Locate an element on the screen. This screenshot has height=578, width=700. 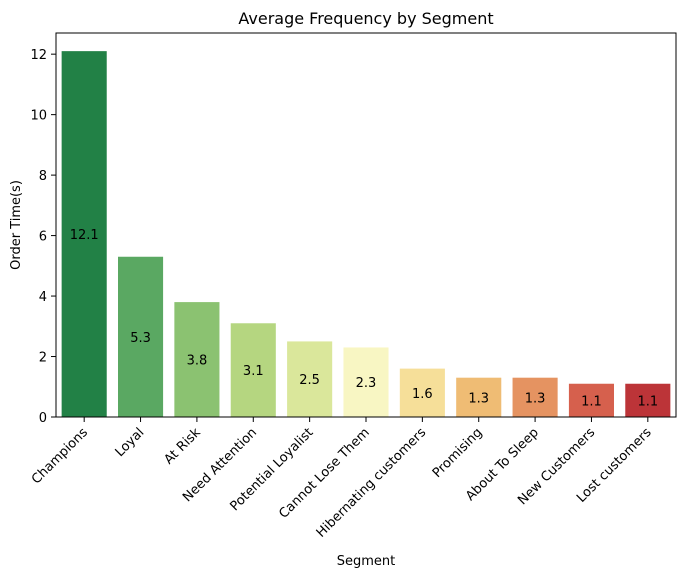
y-tick-label: 12 is located at coordinates (38, 55).